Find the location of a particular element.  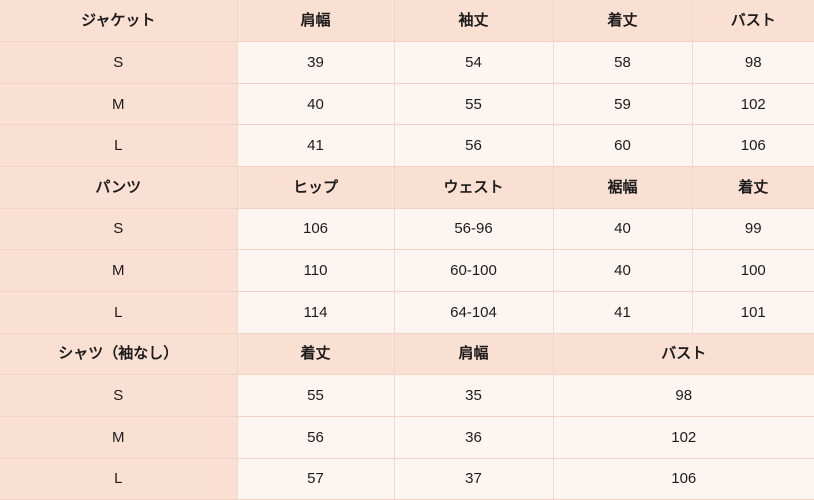

table-row: M 56 36 102 is located at coordinates (407, 437).